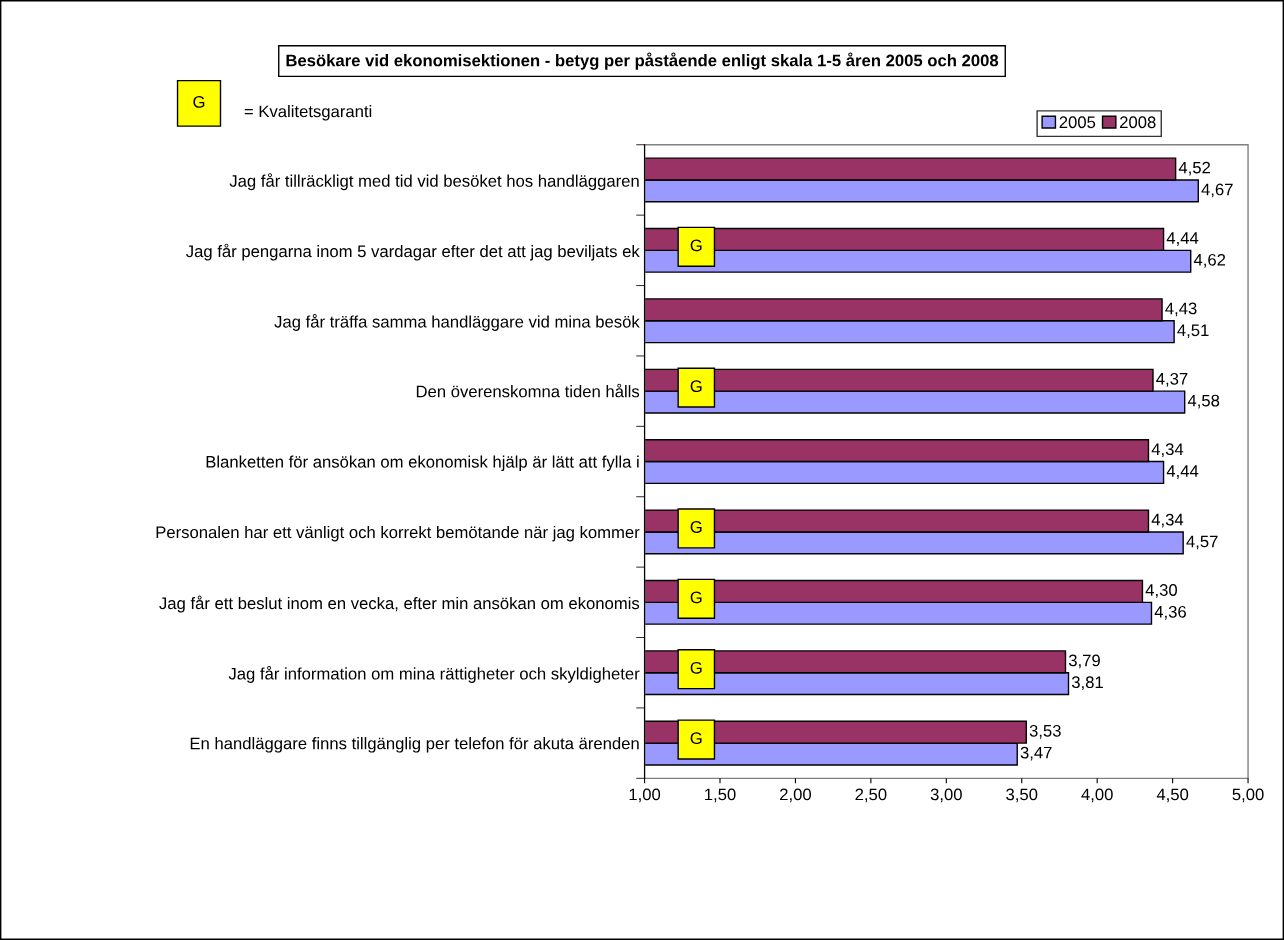  Describe the element at coordinates (1170, 612) in the screenshot. I see `data-label: 4,36` at that location.